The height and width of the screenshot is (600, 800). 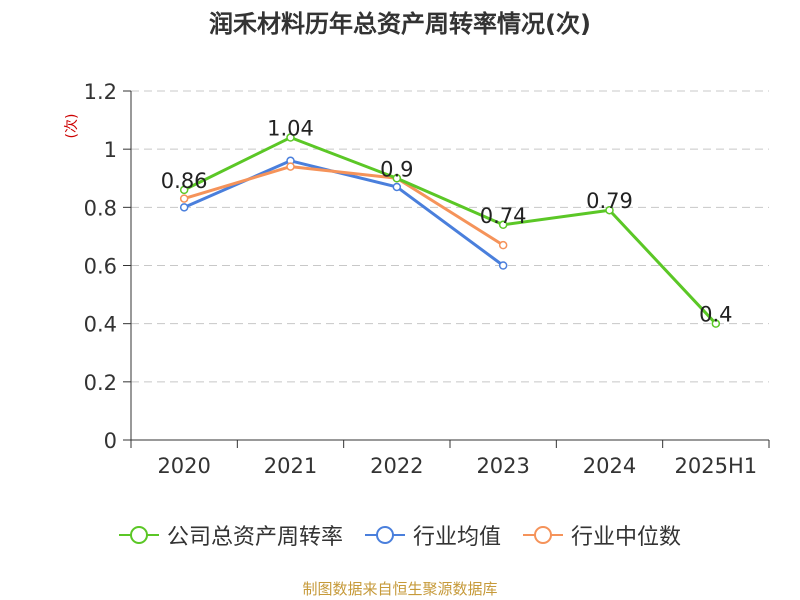 I want to click on legend-item-company: 公司总资产周转率, so click(x=230, y=535).